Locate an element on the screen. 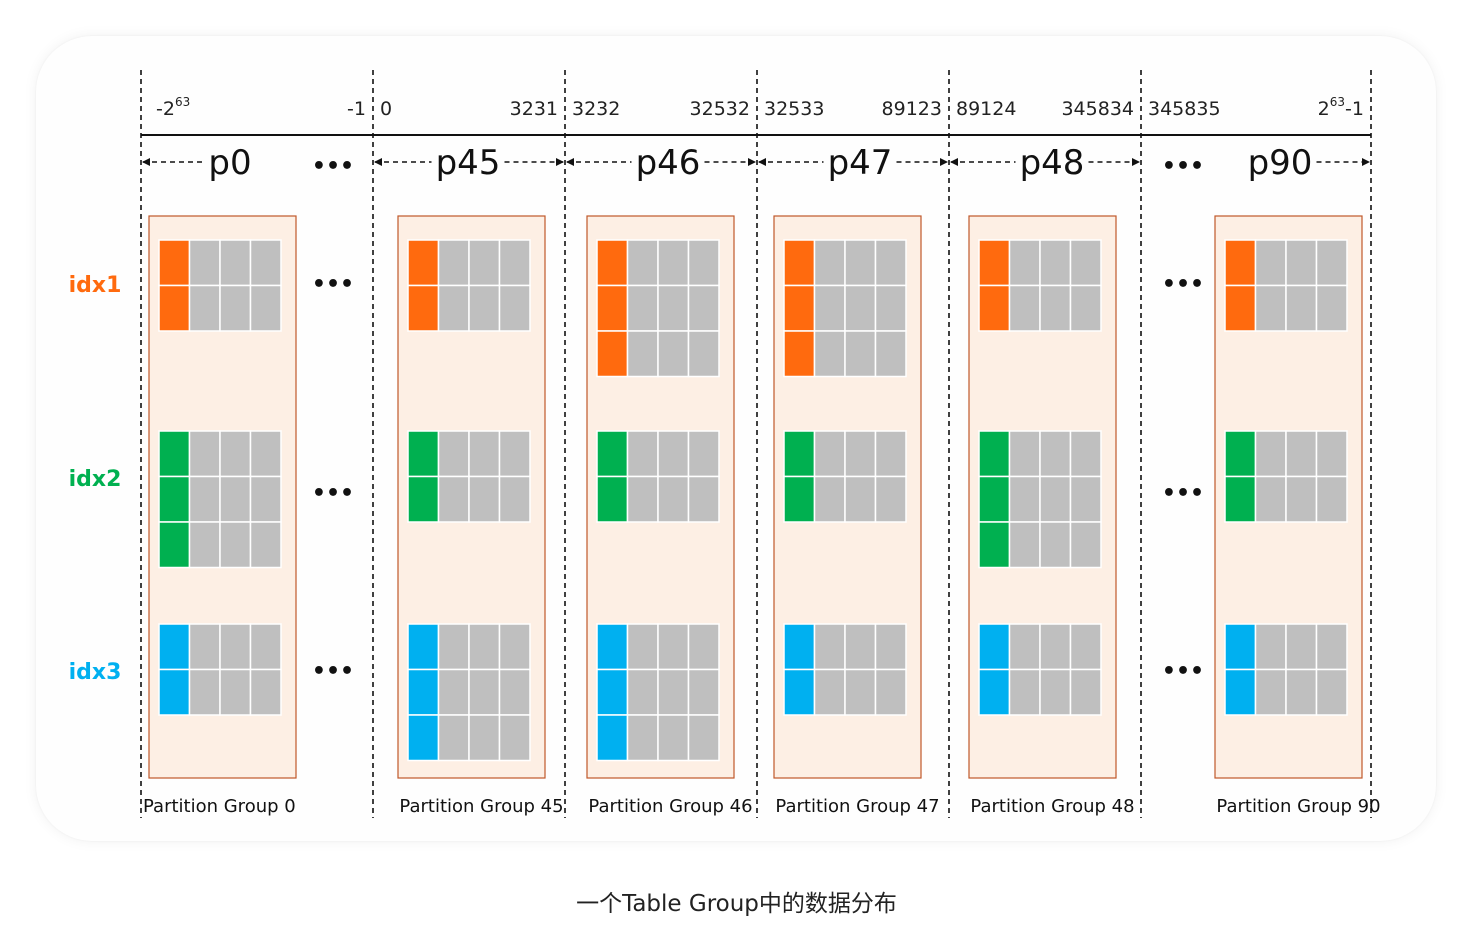 This screenshot has height=930, width=1473. partition-group-label: Partition Group 45 is located at coordinates (481, 806).